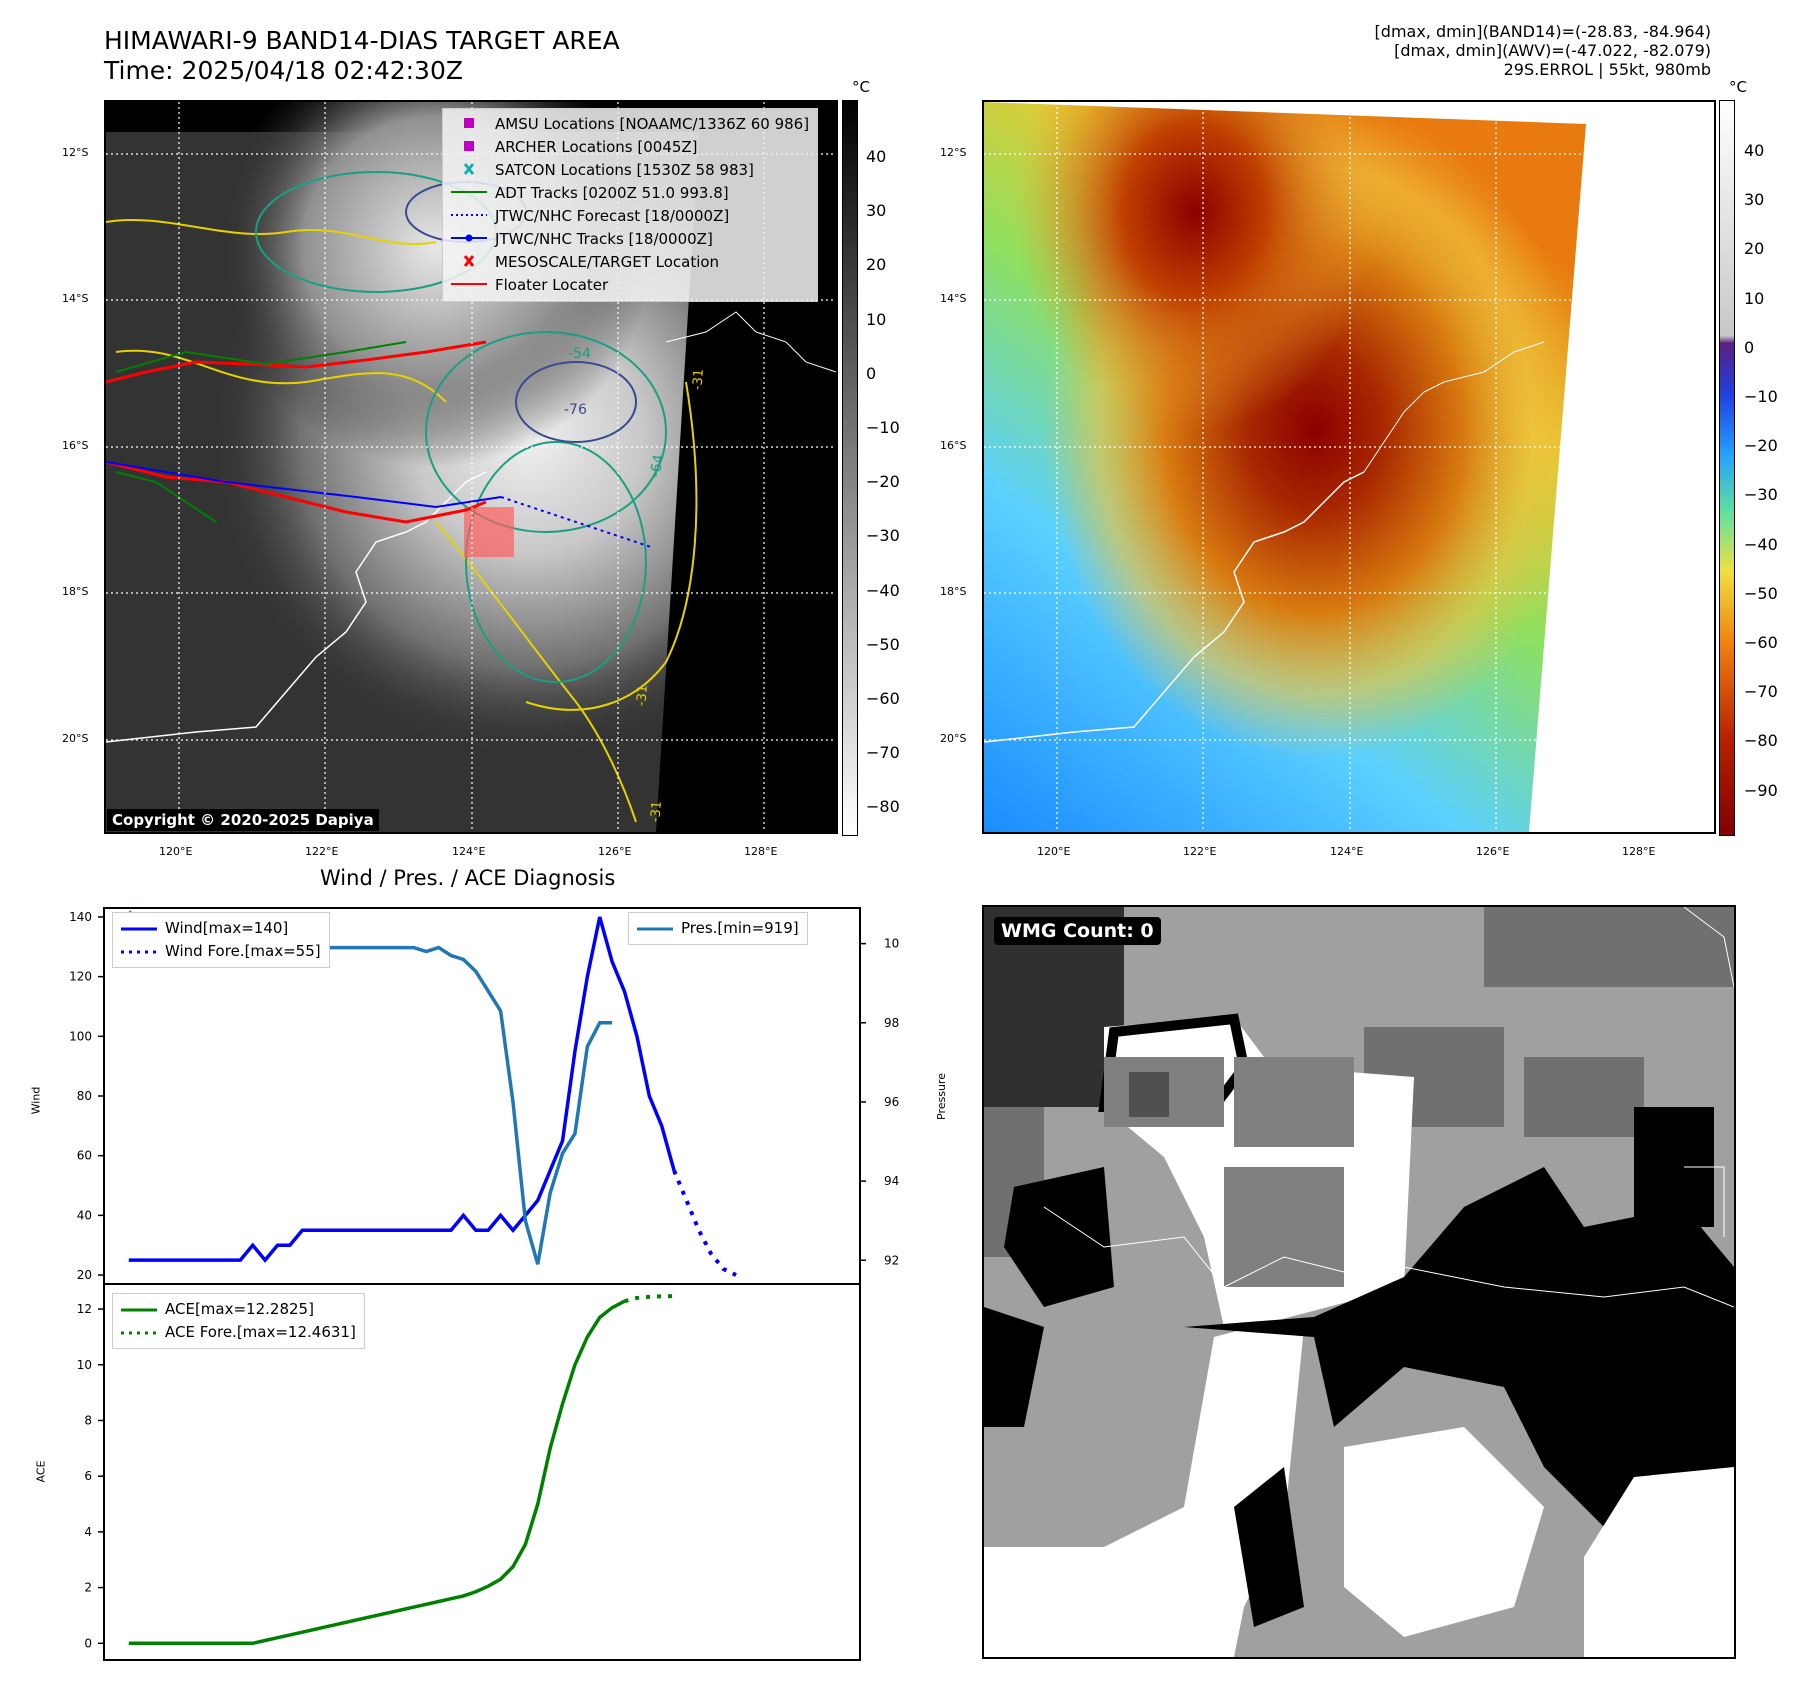 Image resolution: width=1797 pixels, height=1690 pixels. I want to click on colorbar-tick-label: 40, so click(876, 156).